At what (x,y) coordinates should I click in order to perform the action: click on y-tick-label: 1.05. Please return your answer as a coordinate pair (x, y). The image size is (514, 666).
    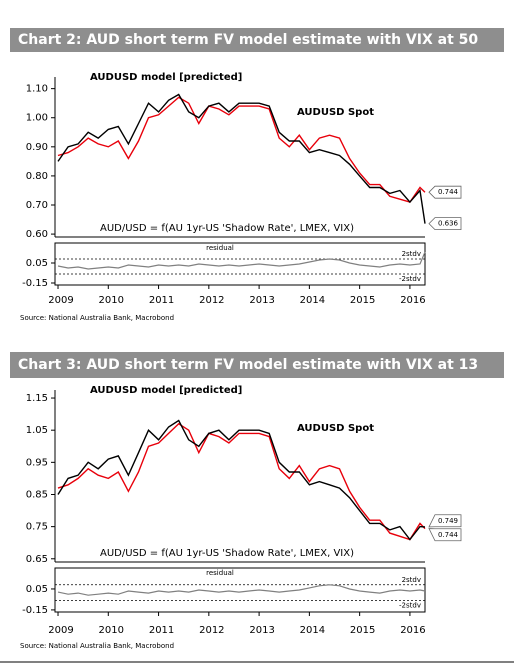
    Looking at the image, I should click on (37, 430).